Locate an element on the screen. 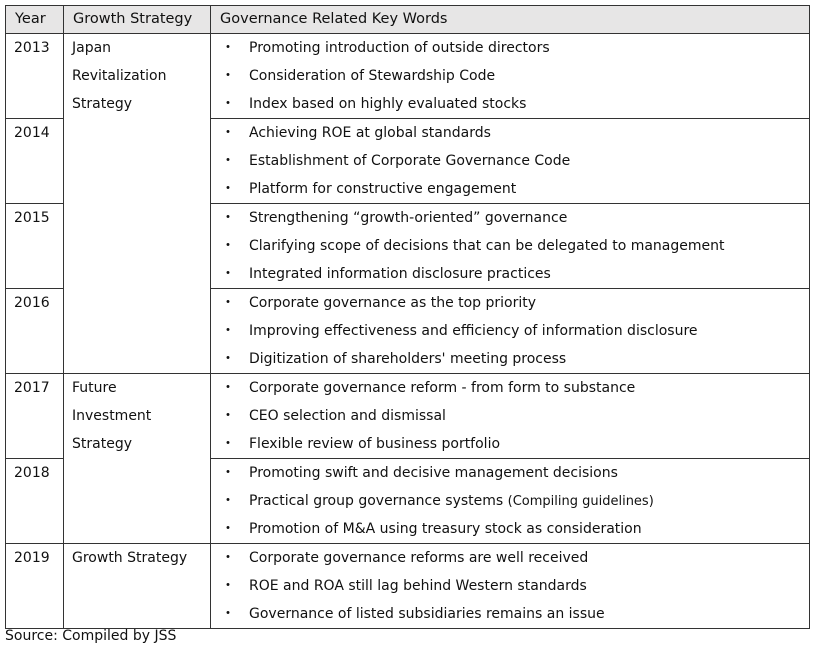  keyword-text: Platform for constructive engagement is located at coordinates (383, 189).